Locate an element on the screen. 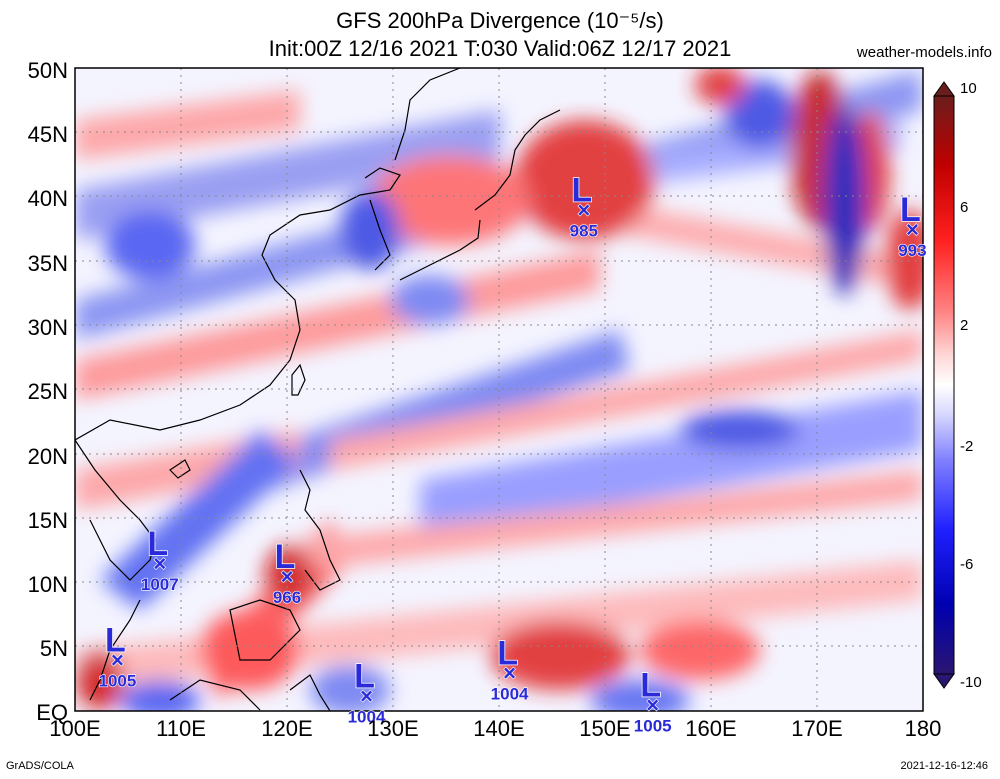 The height and width of the screenshot is (779, 1000). colorbar is located at coordinates (944, 385).